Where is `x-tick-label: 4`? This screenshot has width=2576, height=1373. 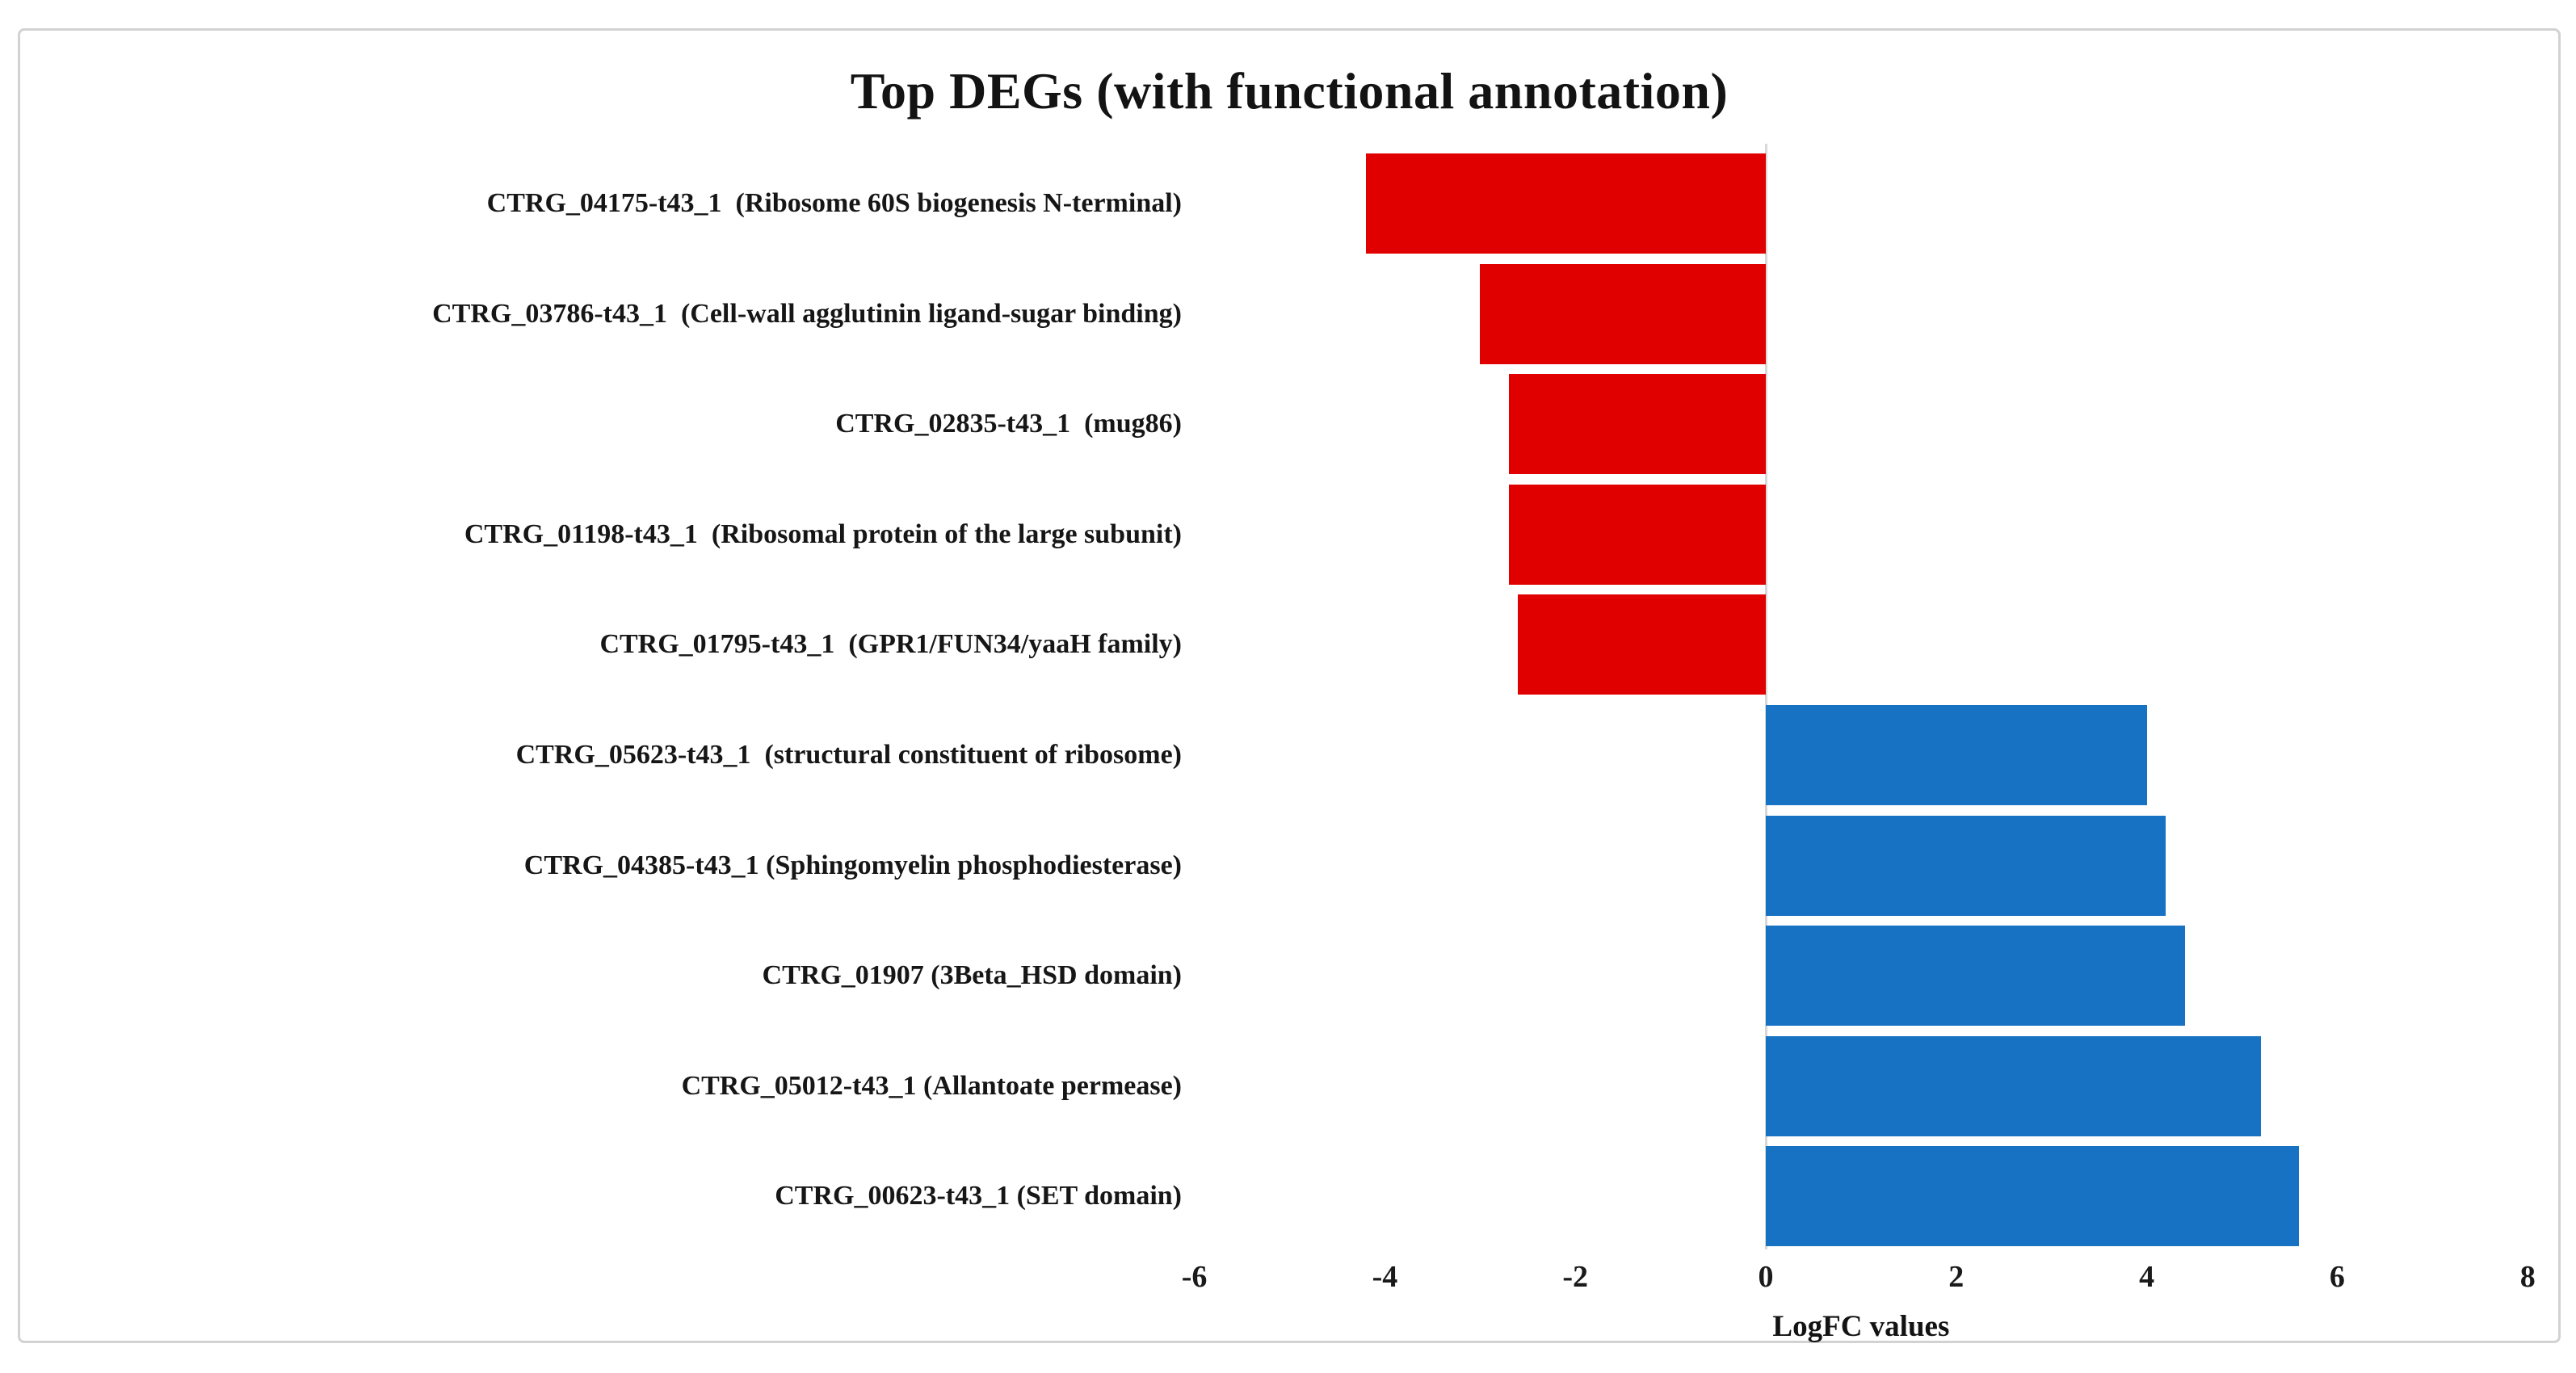
x-tick-label: 4 is located at coordinates (2147, 1277).